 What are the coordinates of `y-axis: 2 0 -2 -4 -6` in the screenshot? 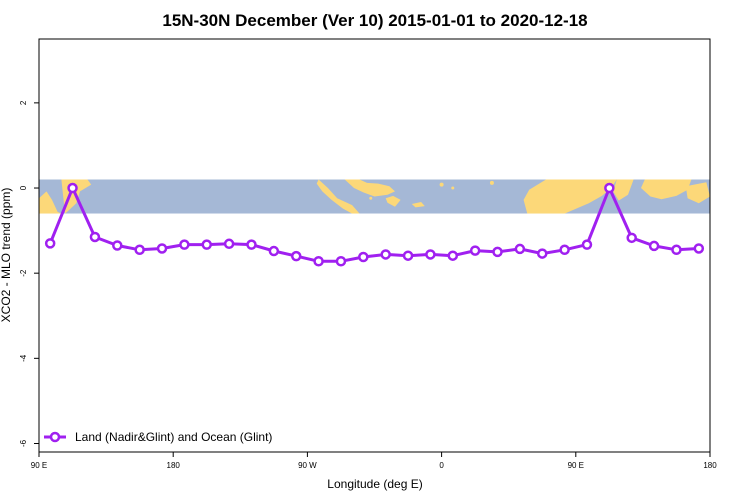 It's located at (29, 273).